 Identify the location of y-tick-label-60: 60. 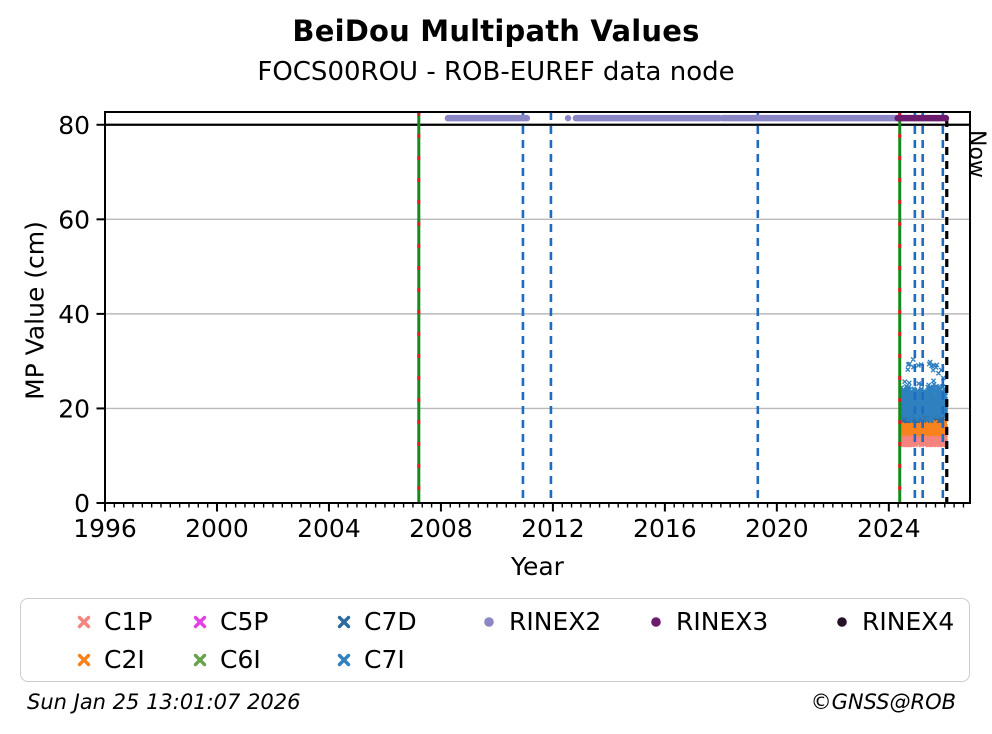
(74, 219).